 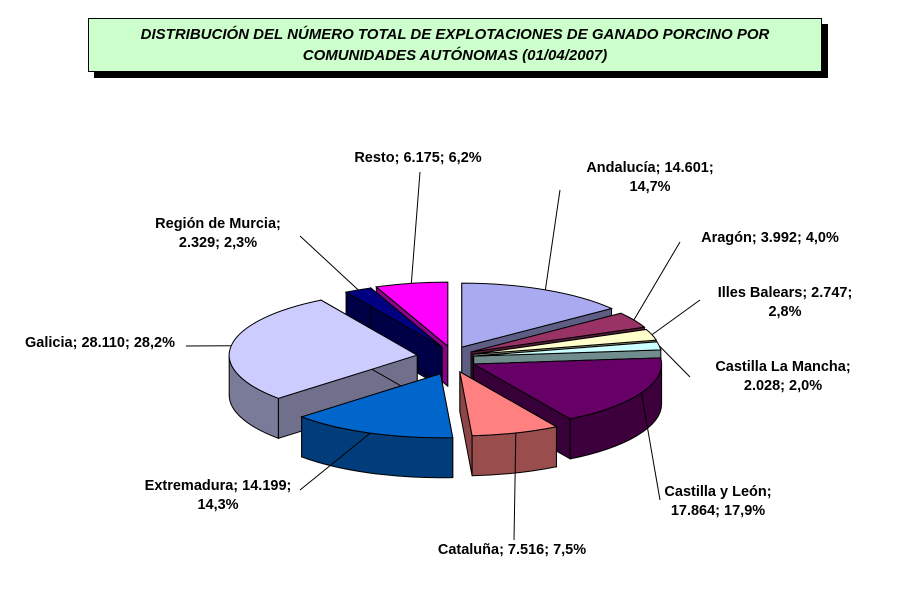 I want to click on pie-slice-extremadura, so click(x=377, y=426).